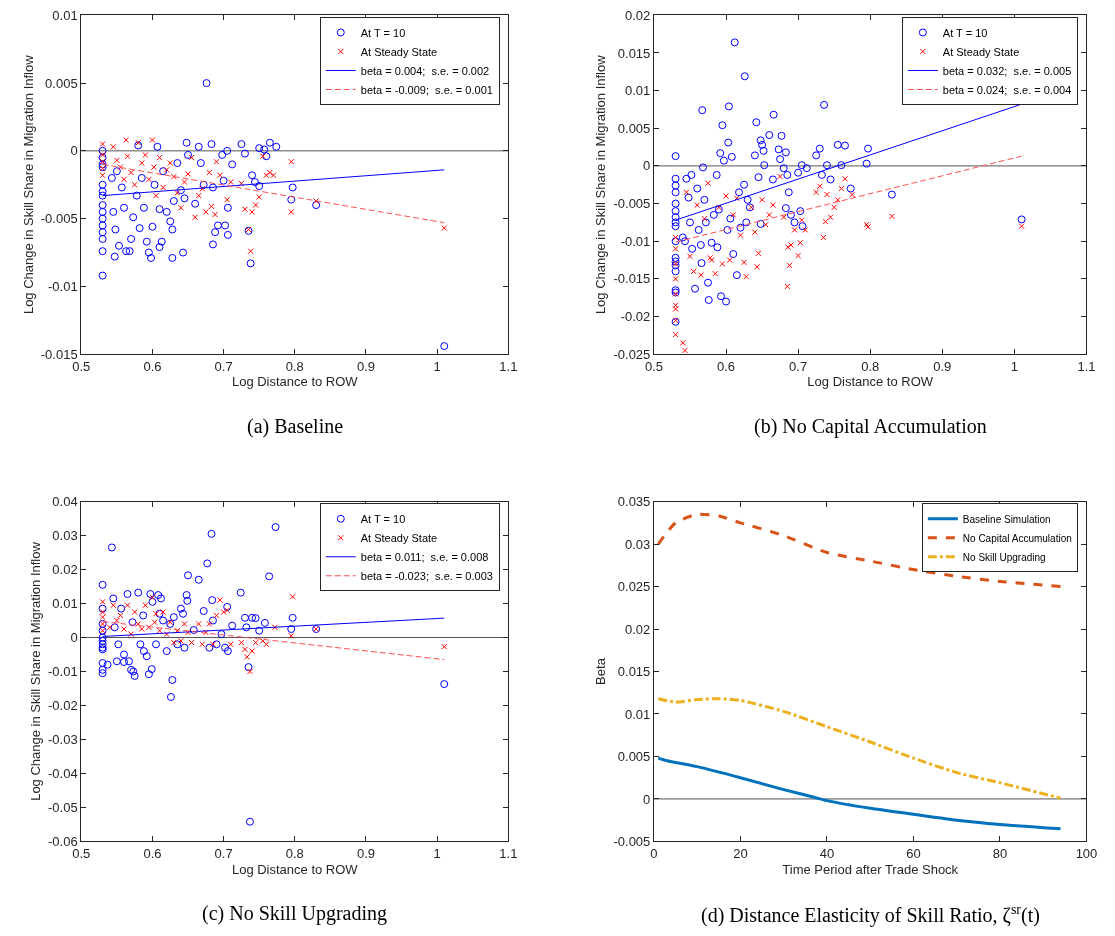 Image resolution: width=1115 pixels, height=936 pixels. I want to click on legend-label: No Capital Accumulation, so click(1017, 538).